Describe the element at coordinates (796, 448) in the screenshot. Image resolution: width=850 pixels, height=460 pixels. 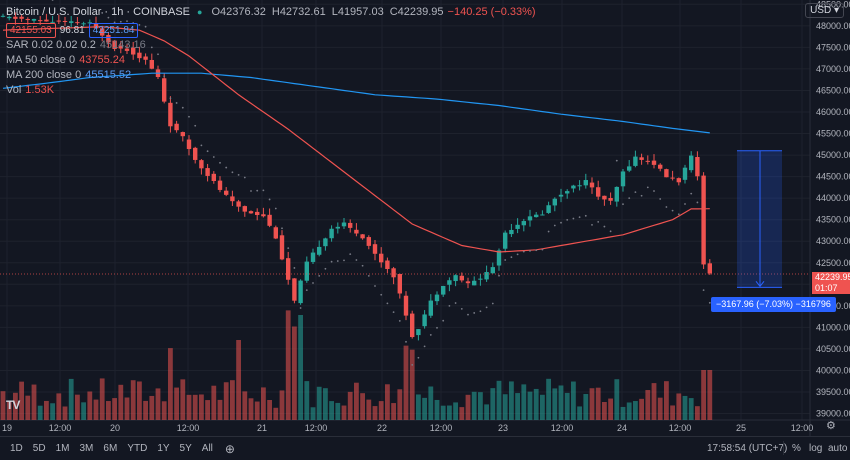
I see `percent-scale-toggle: %` at that location.